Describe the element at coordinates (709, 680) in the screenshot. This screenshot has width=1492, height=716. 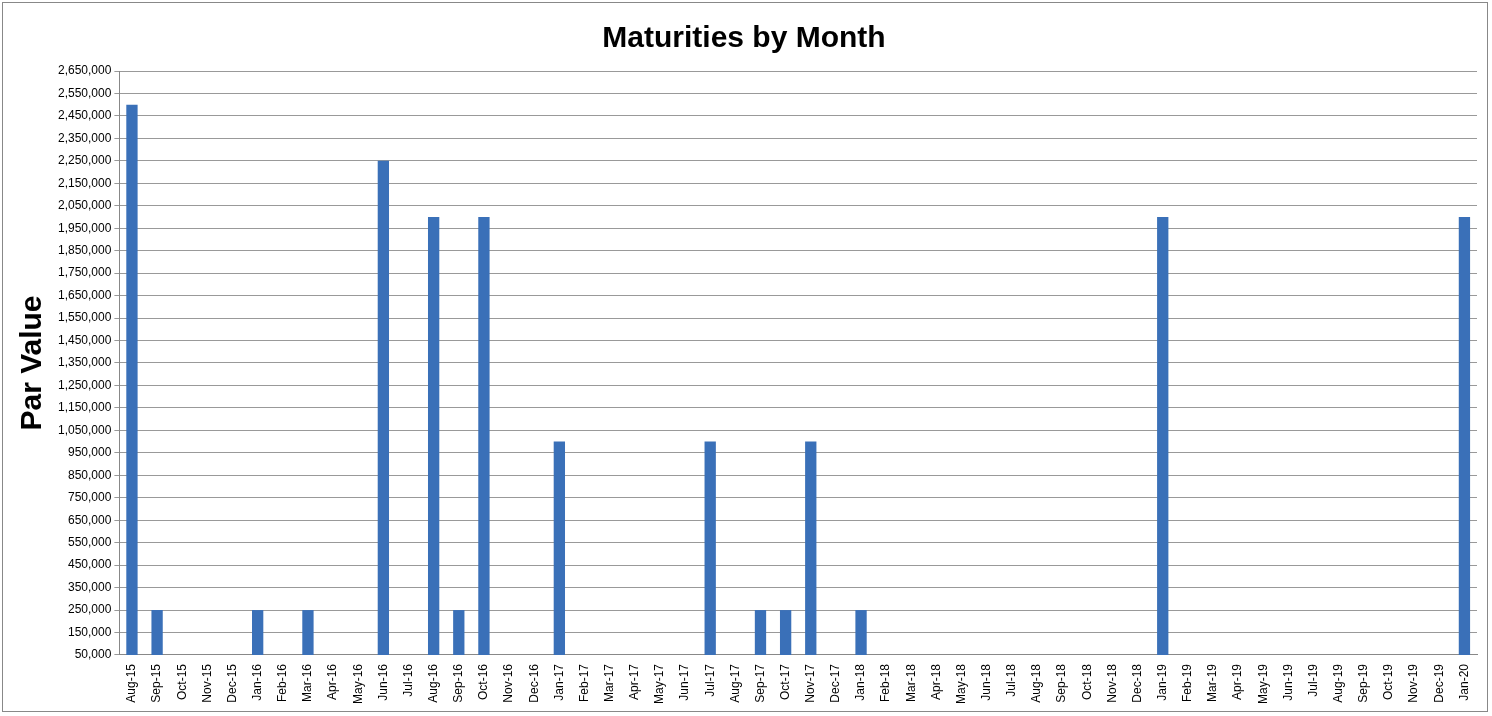
I see `x-tick-label: Jul-17` at that location.